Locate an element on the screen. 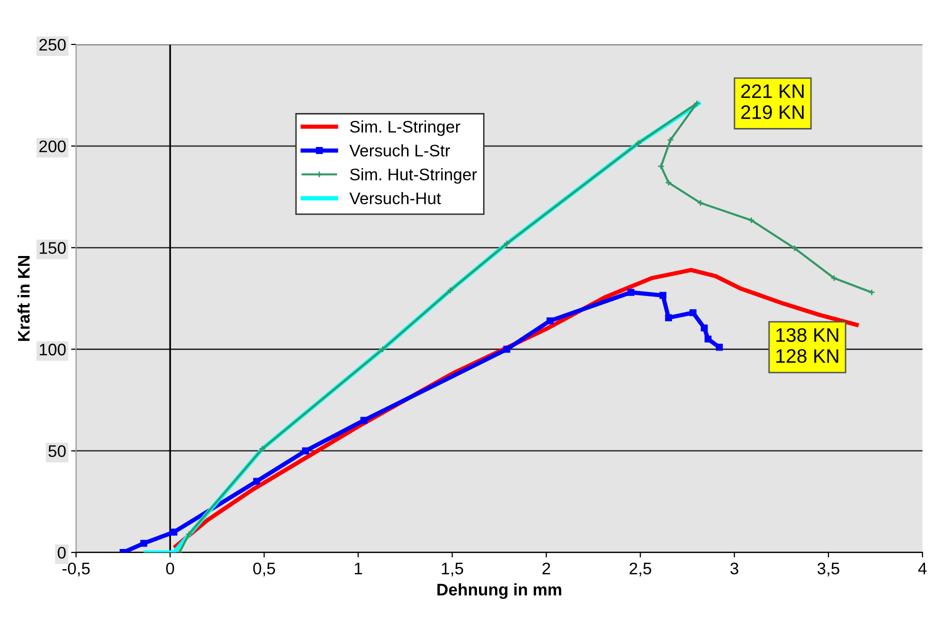 The height and width of the screenshot is (635, 951). legend-label: Versuch L-Str is located at coordinates (399, 150).